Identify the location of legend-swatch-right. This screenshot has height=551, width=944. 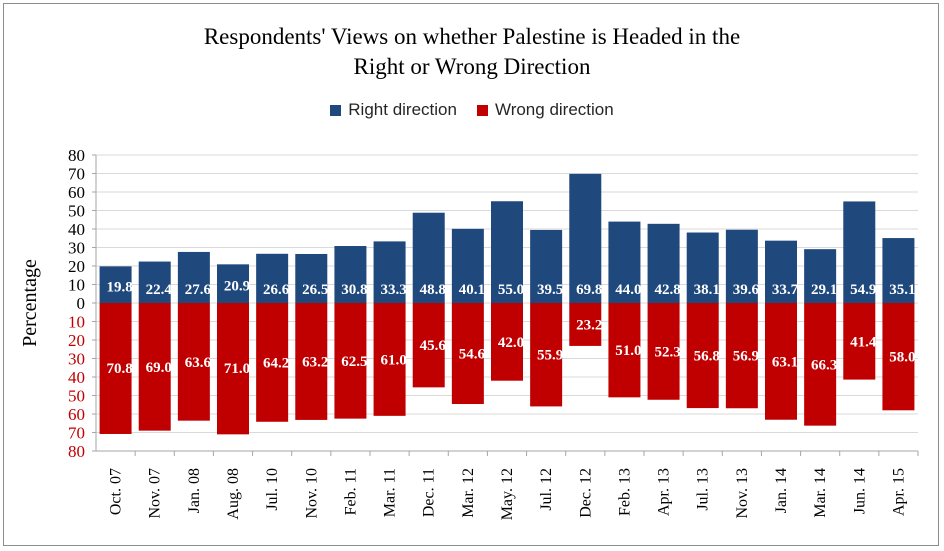
(336, 110).